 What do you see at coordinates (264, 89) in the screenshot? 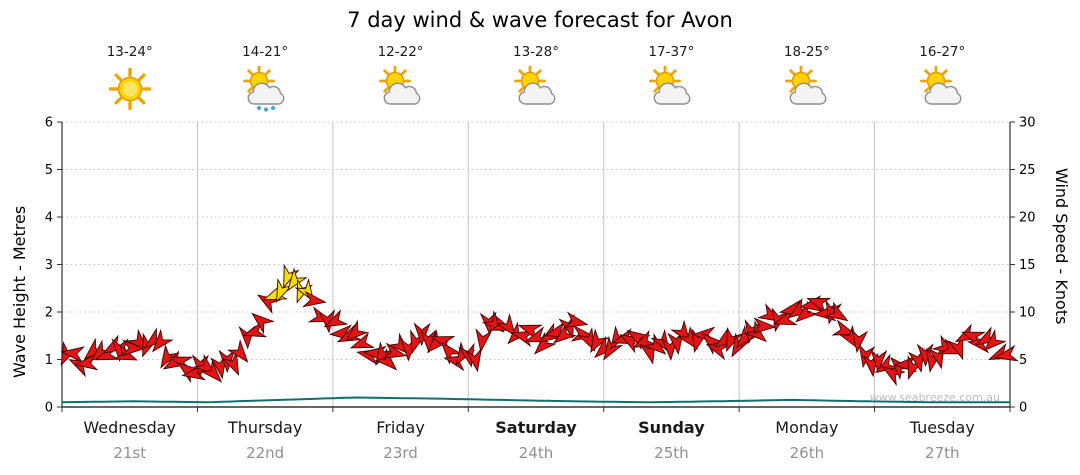
I see `weather-icon-sun-showers` at bounding box center [264, 89].